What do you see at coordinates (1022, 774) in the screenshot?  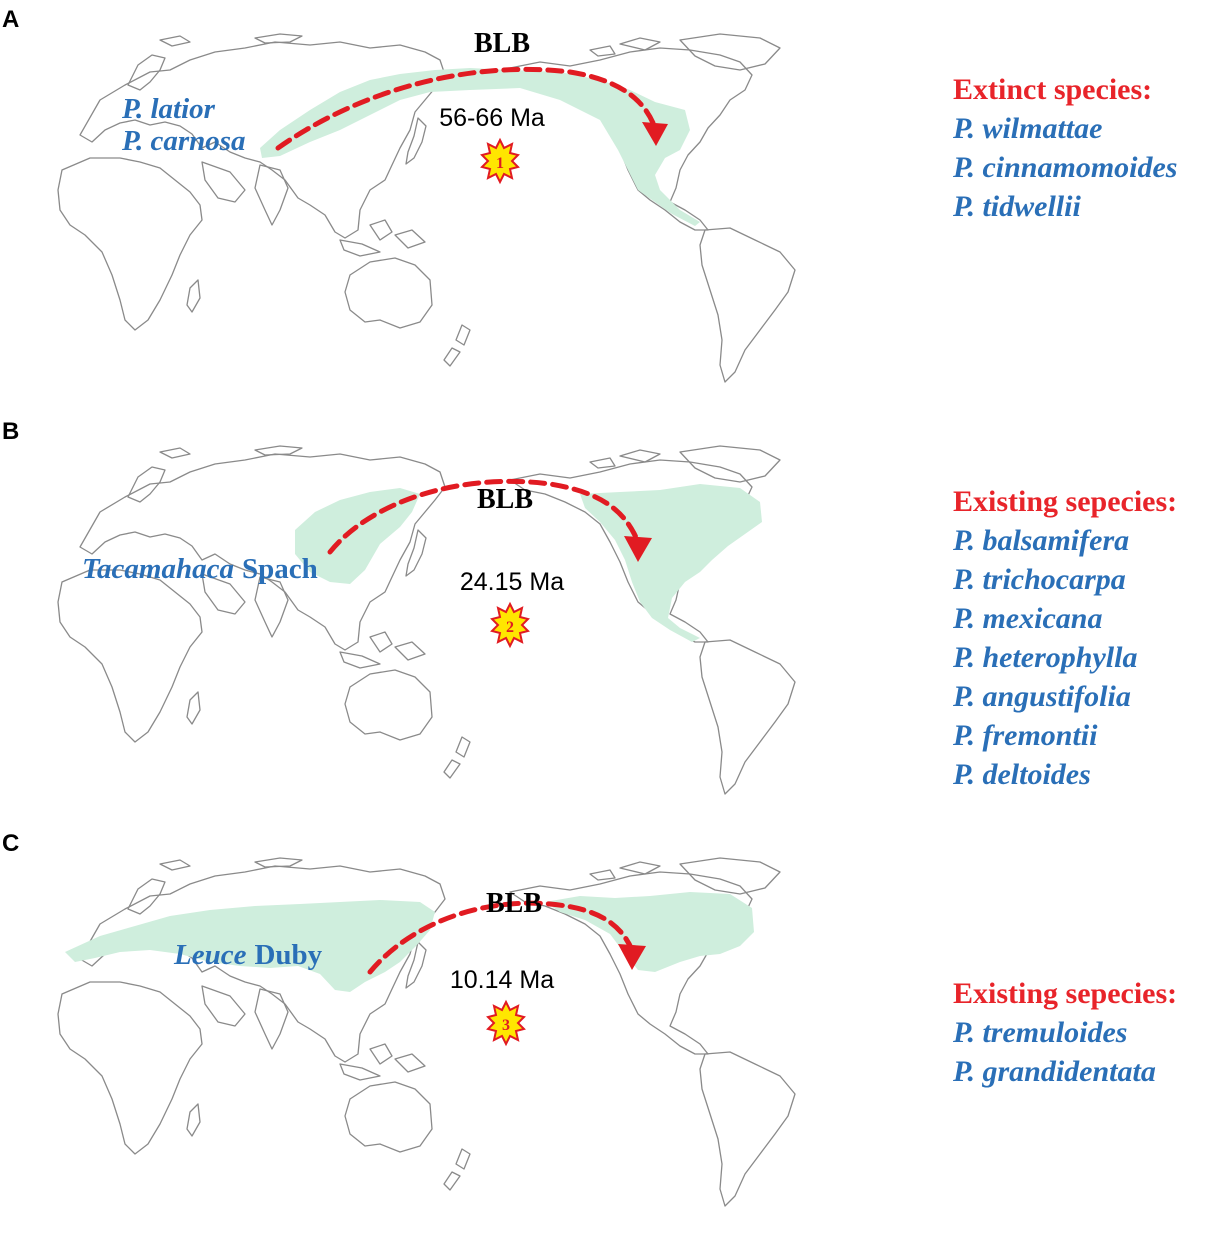 I see `species-item: P. deltoides` at bounding box center [1022, 774].